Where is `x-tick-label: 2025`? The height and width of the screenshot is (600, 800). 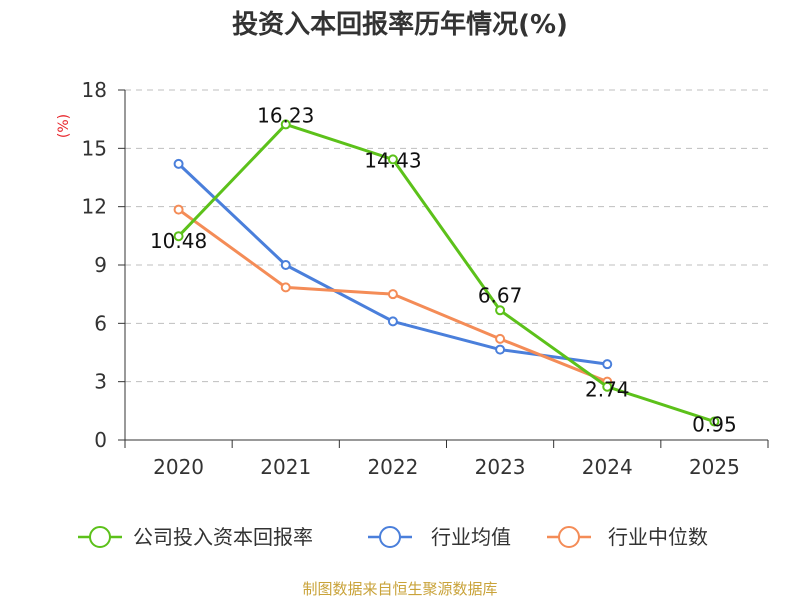 x-tick-label: 2025 is located at coordinates (714, 467).